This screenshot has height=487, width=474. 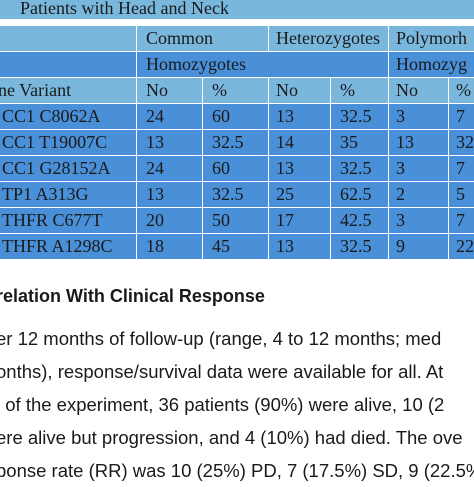 What do you see at coordinates (356, 194) in the screenshot?
I see `cell-value: 62.5` at bounding box center [356, 194].